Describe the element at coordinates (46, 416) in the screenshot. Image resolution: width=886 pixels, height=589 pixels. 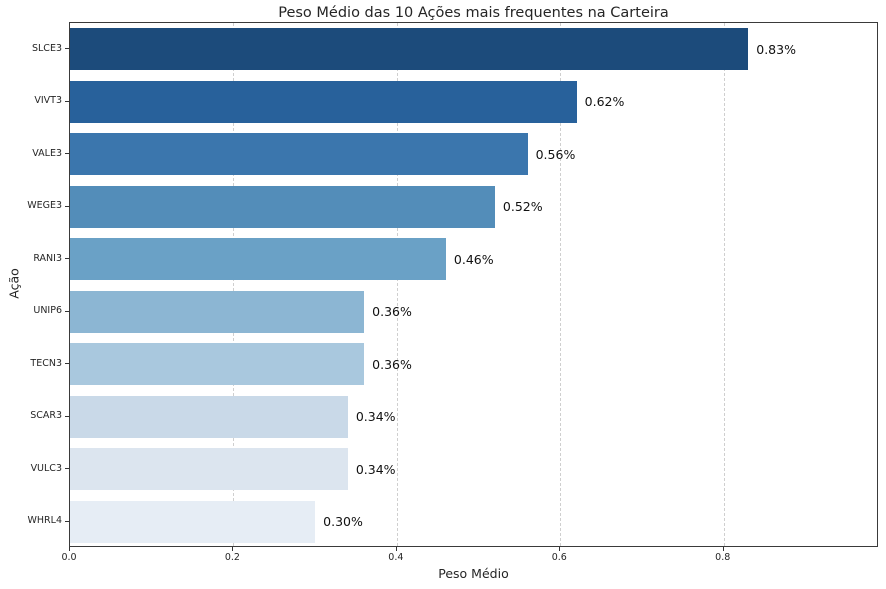
I see `y-tick-label-scar3: SCAR3` at that location.